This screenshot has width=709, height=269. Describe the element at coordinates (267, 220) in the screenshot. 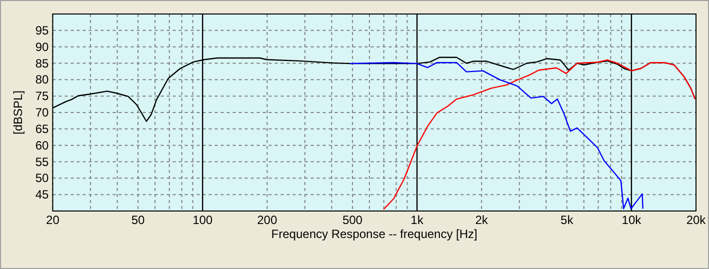

I see `x-tick-label: 200` at that location.